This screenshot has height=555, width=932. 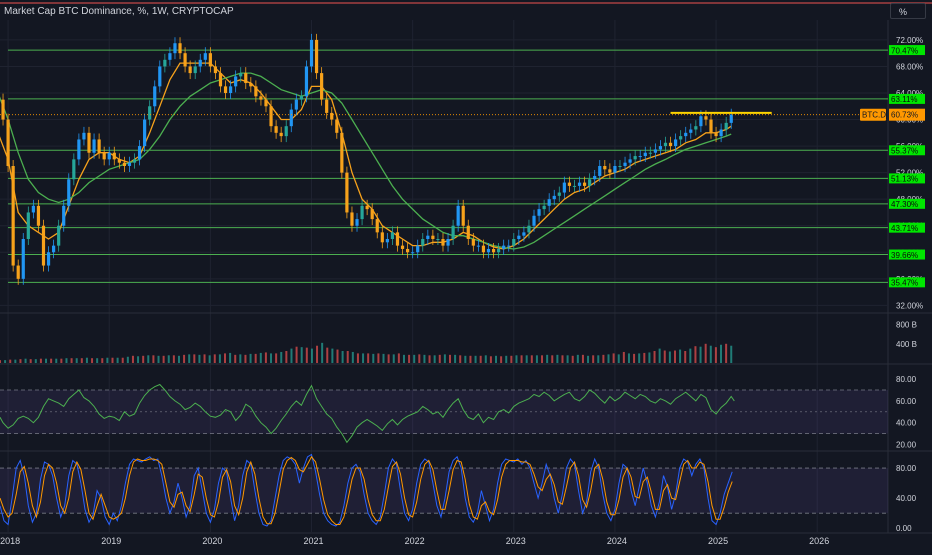 I want to click on volume-y-tick-label: 400 B, so click(x=906, y=344).